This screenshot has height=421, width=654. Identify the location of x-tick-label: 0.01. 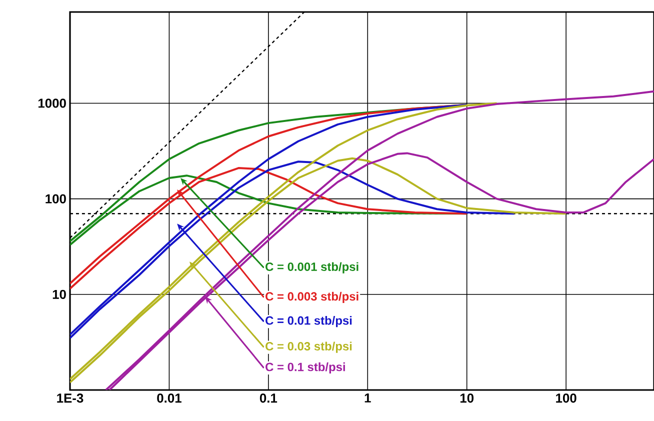
(169, 398).